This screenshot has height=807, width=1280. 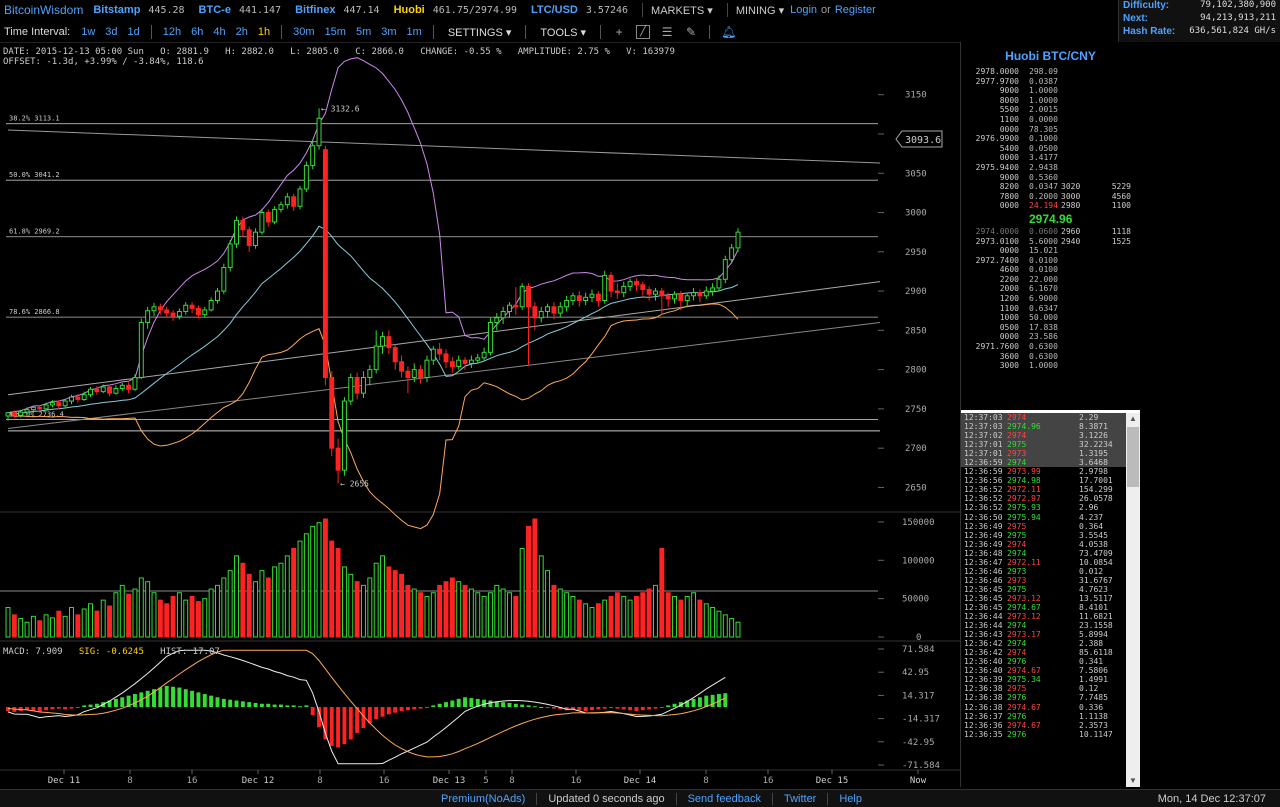 What do you see at coordinates (219, 32) in the screenshot?
I see `interval-4h: 4h` at bounding box center [219, 32].